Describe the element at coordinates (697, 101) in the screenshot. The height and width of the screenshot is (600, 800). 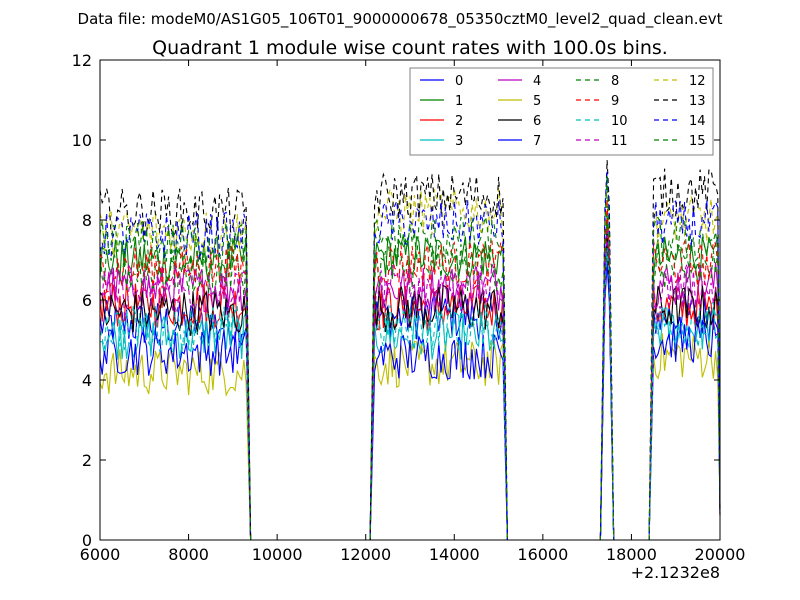
I see `legend-label-13: 13` at that location.